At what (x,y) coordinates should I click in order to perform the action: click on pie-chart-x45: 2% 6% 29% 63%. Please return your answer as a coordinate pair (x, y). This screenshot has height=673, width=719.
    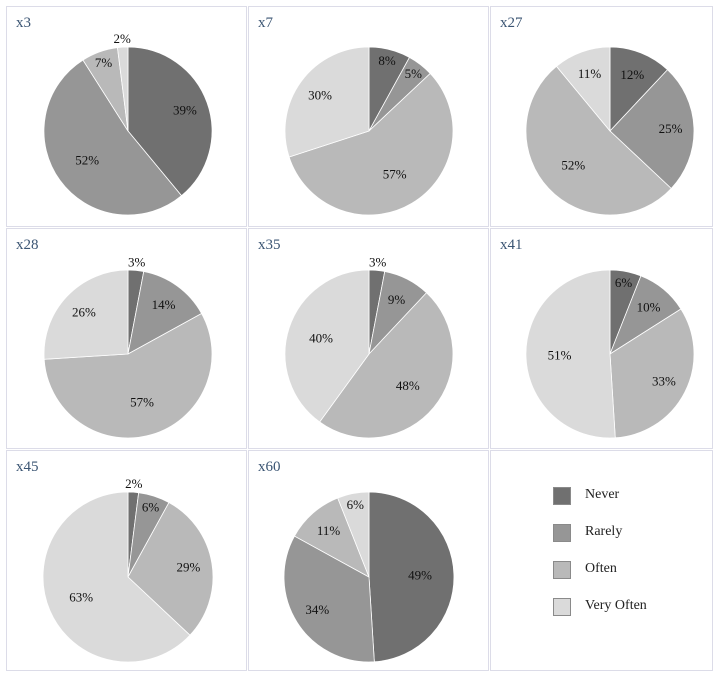
    Looking at the image, I should click on (128, 569).